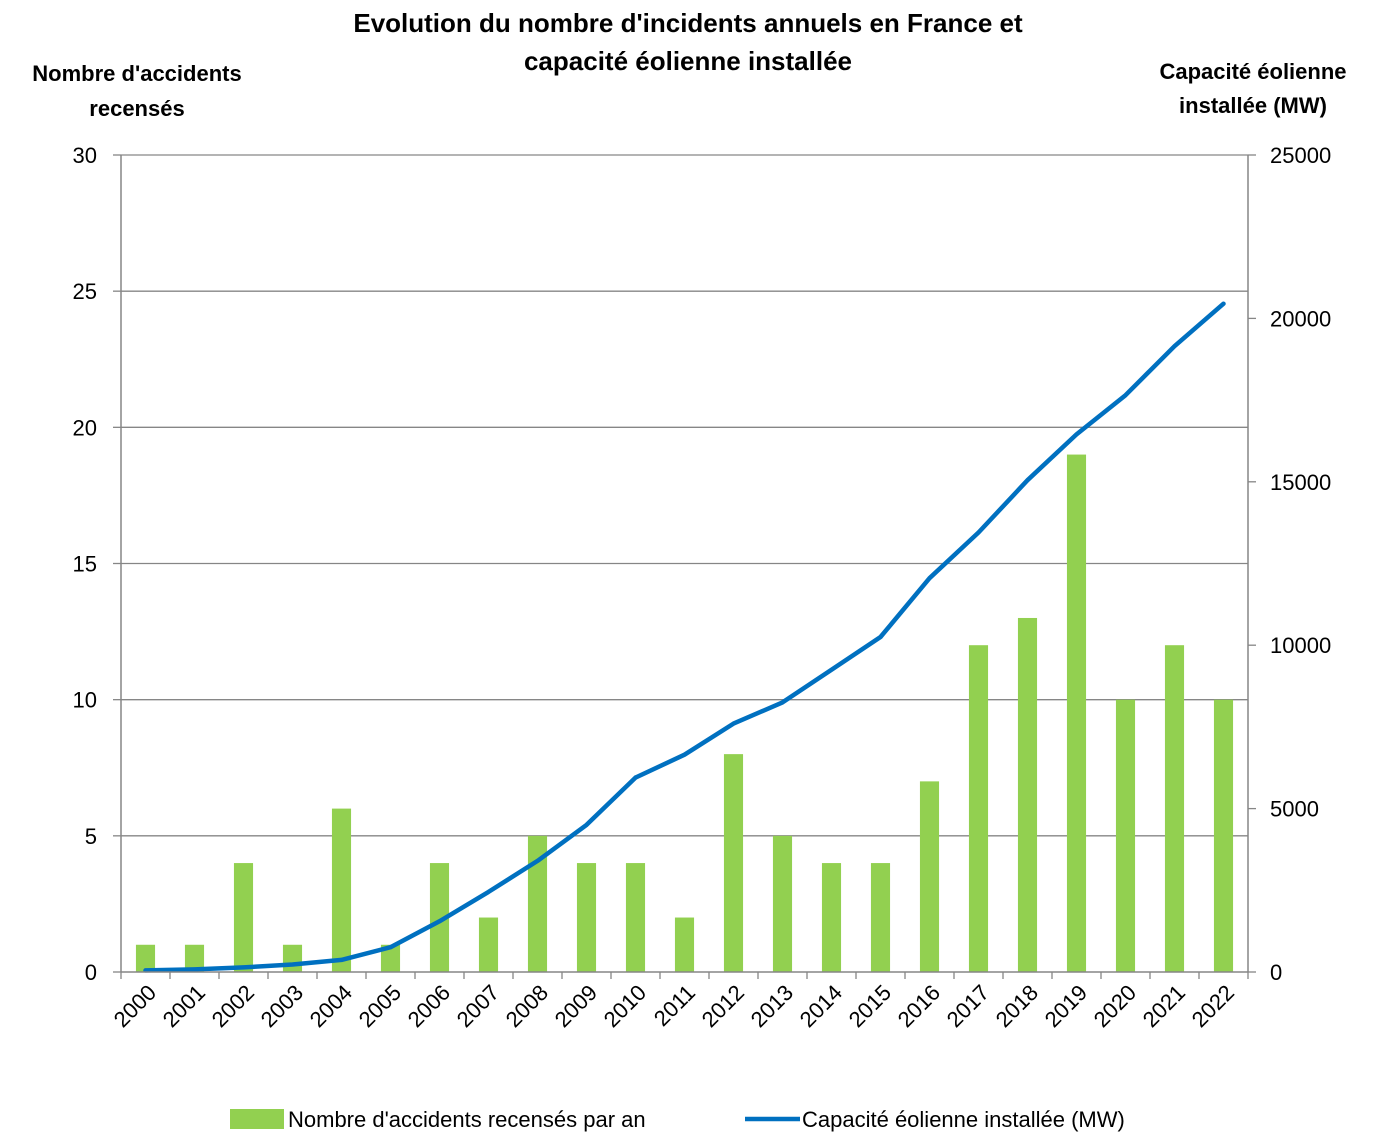  What do you see at coordinates (688, 61) in the screenshot?
I see `chart-title-line-2: capacité éolienne installée` at bounding box center [688, 61].